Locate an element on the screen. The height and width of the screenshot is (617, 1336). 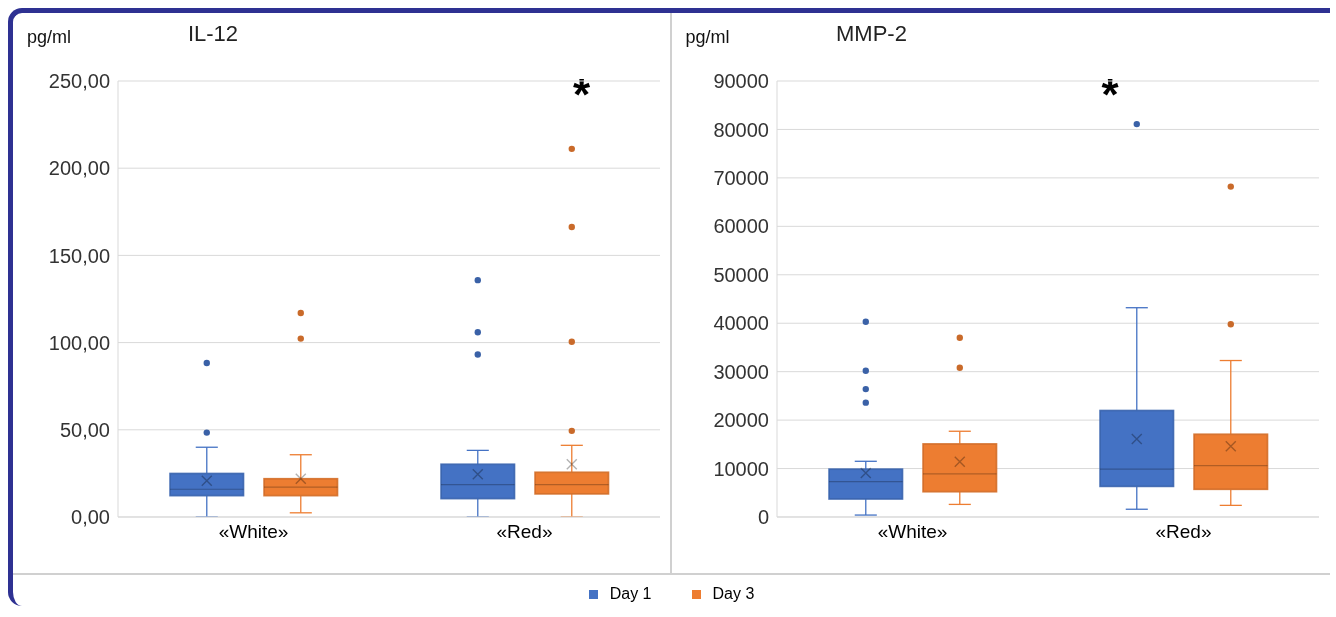
chart-title: IL-12 is located at coordinates (213, 33).